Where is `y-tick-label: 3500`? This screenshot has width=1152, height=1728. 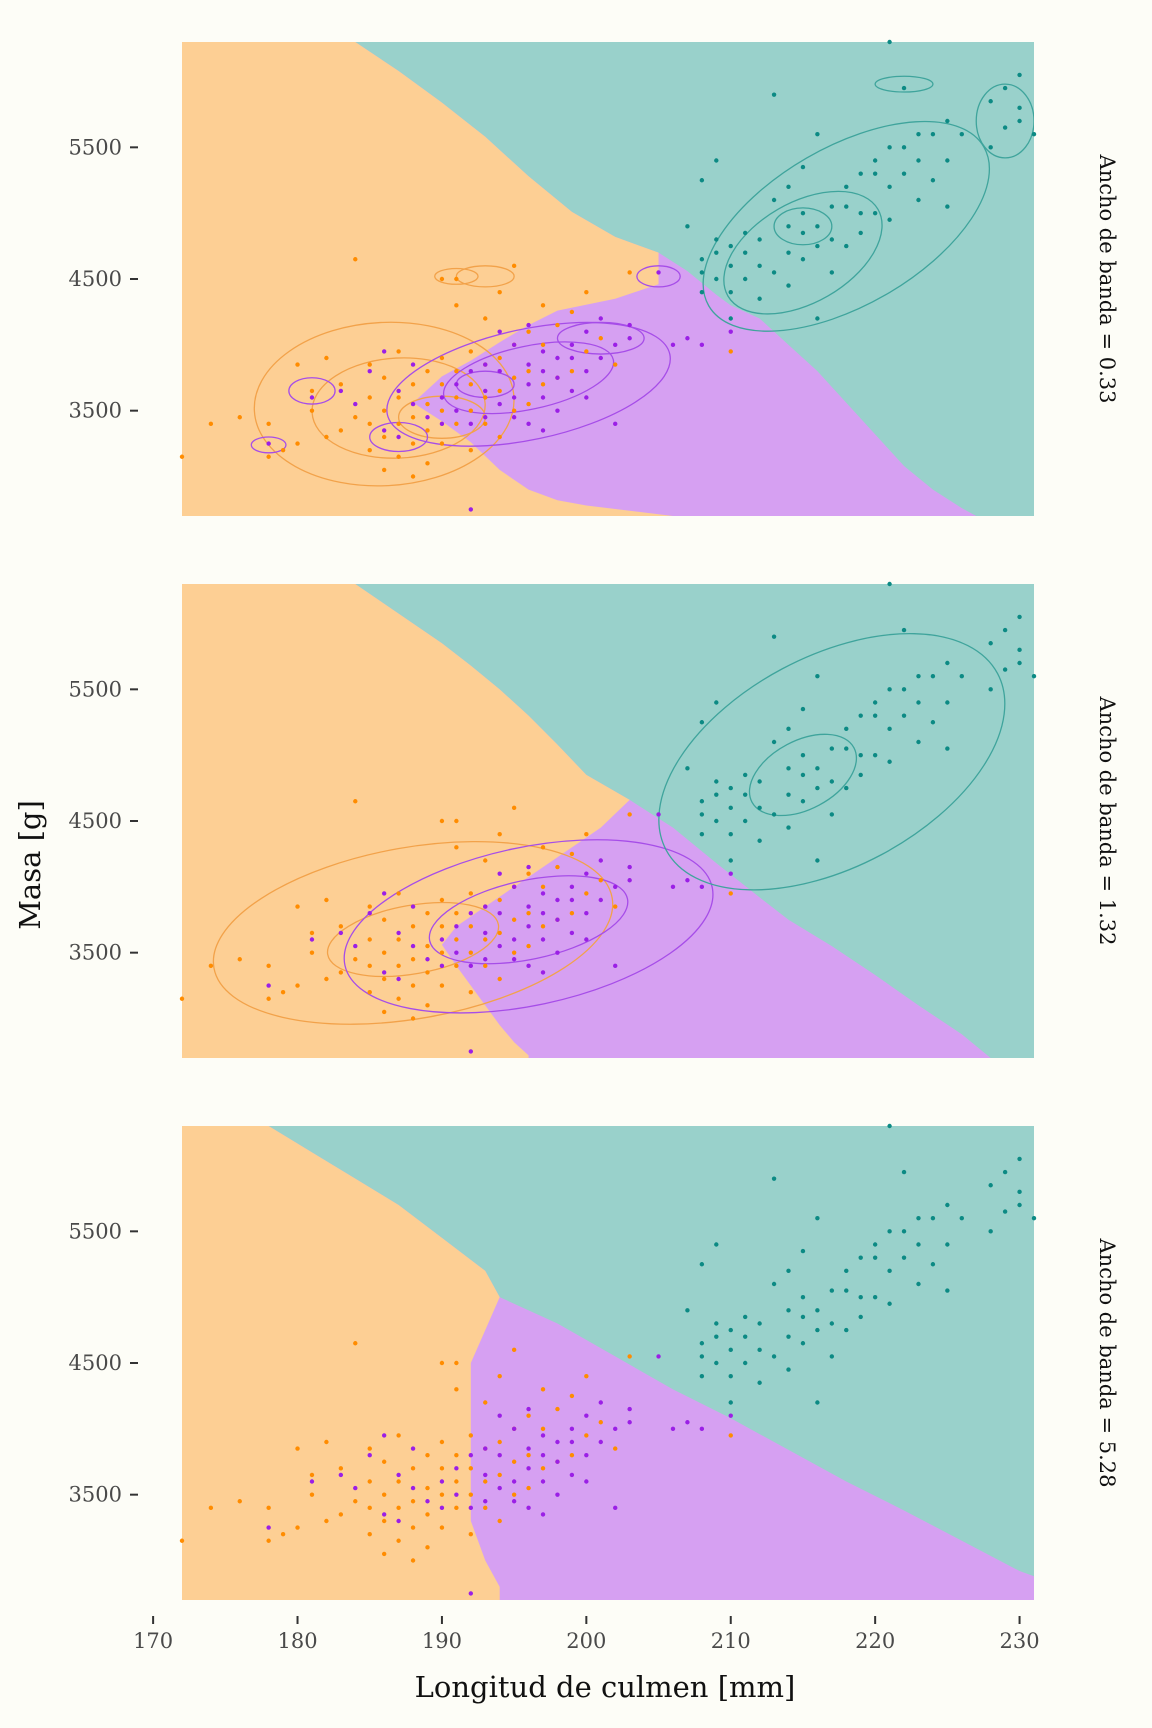 y-tick-label: 3500 is located at coordinates (95, 953).